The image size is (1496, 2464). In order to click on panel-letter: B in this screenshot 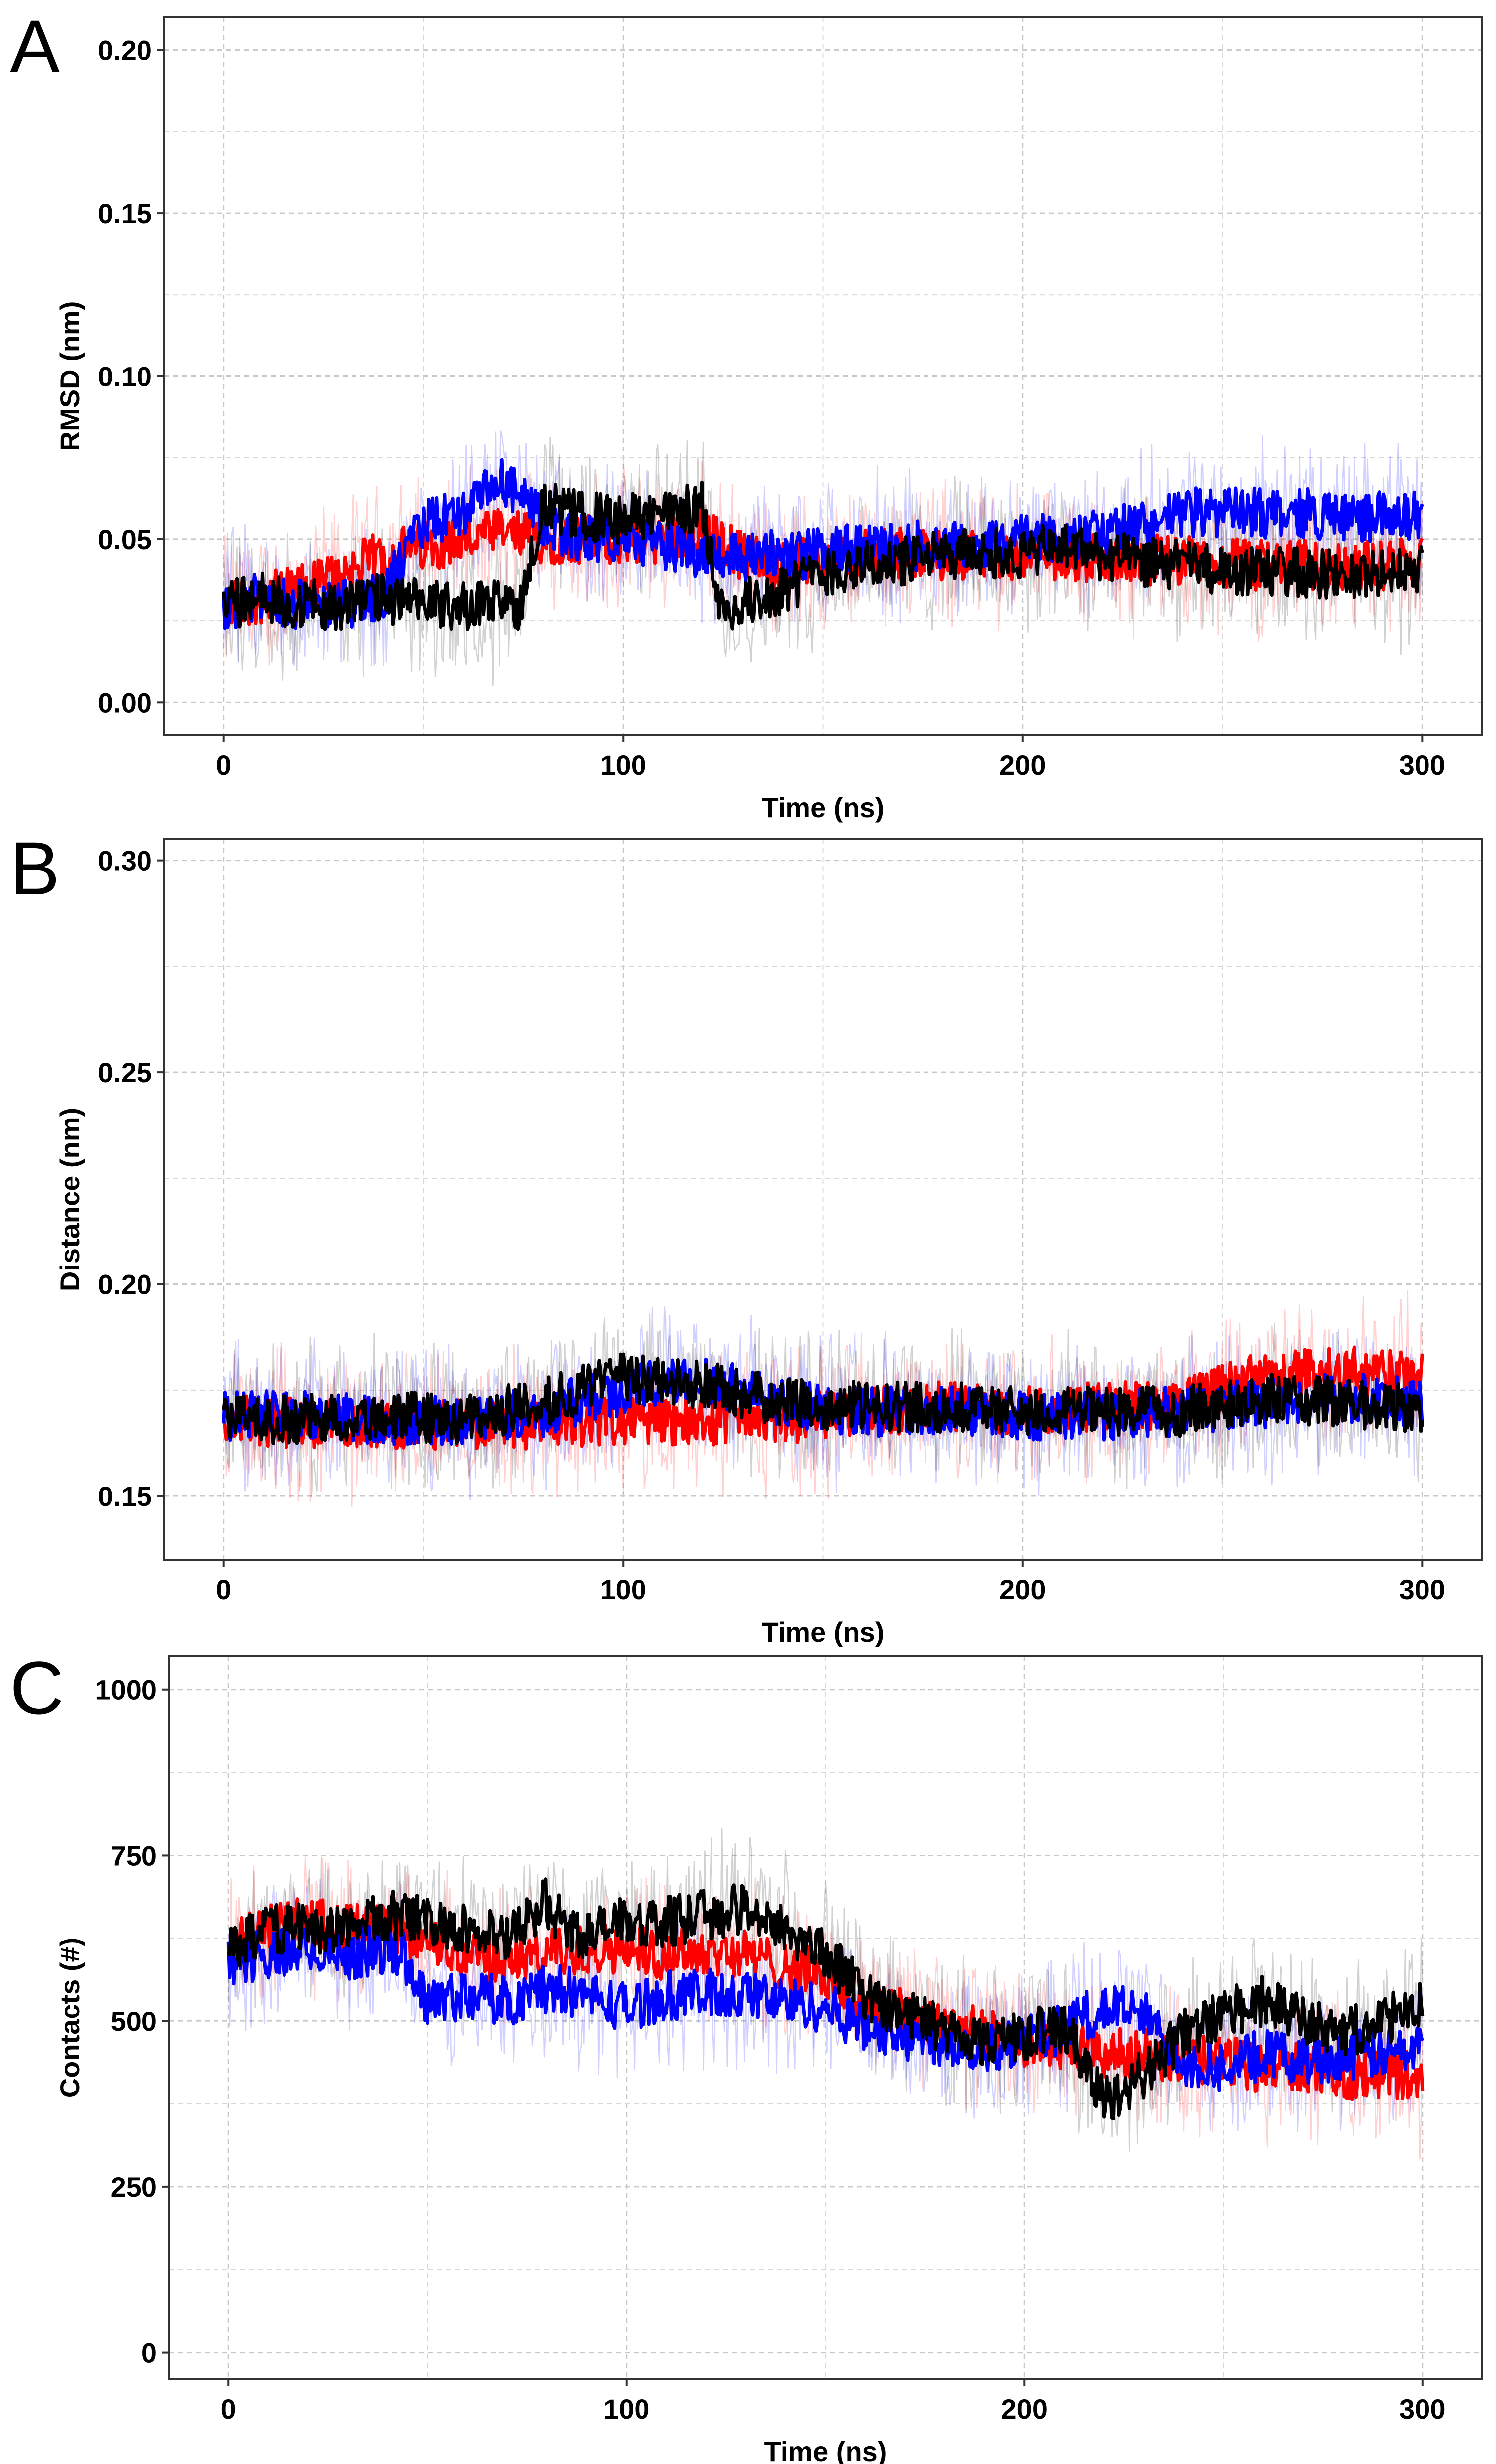, I will do `click(35, 868)`.